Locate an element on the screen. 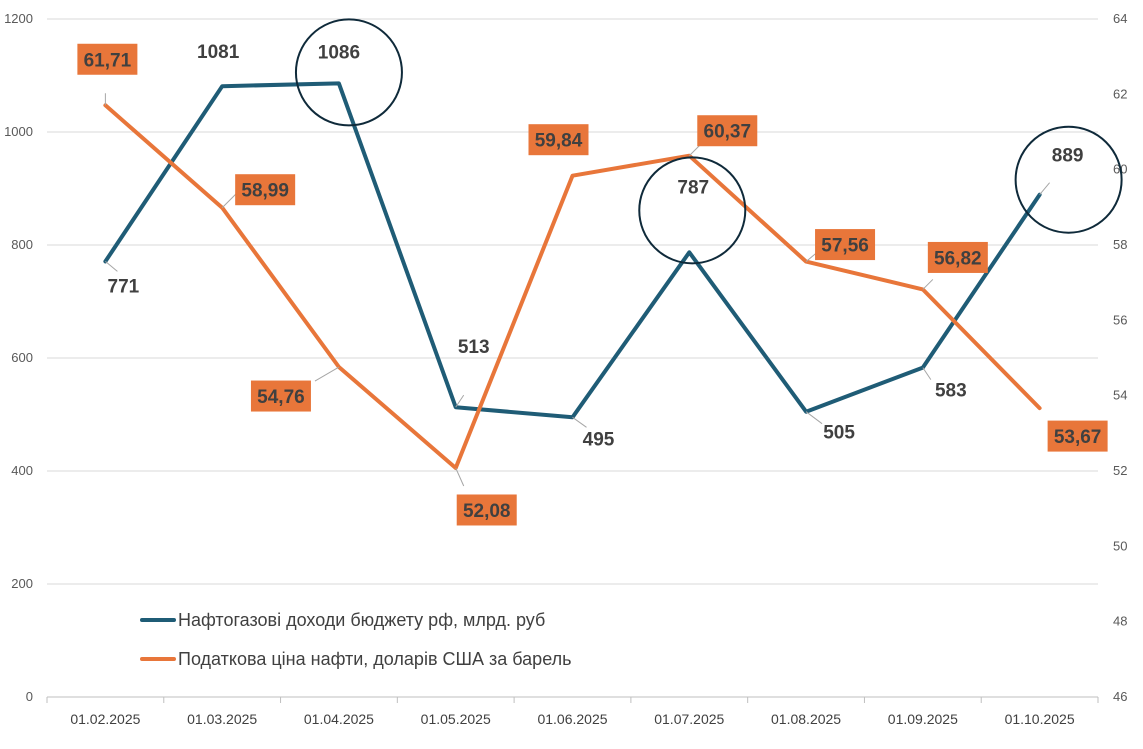 Image resolution: width=1143 pixels, height=749 pixels. right-y-tick-label: 54 is located at coordinates (1120, 395).